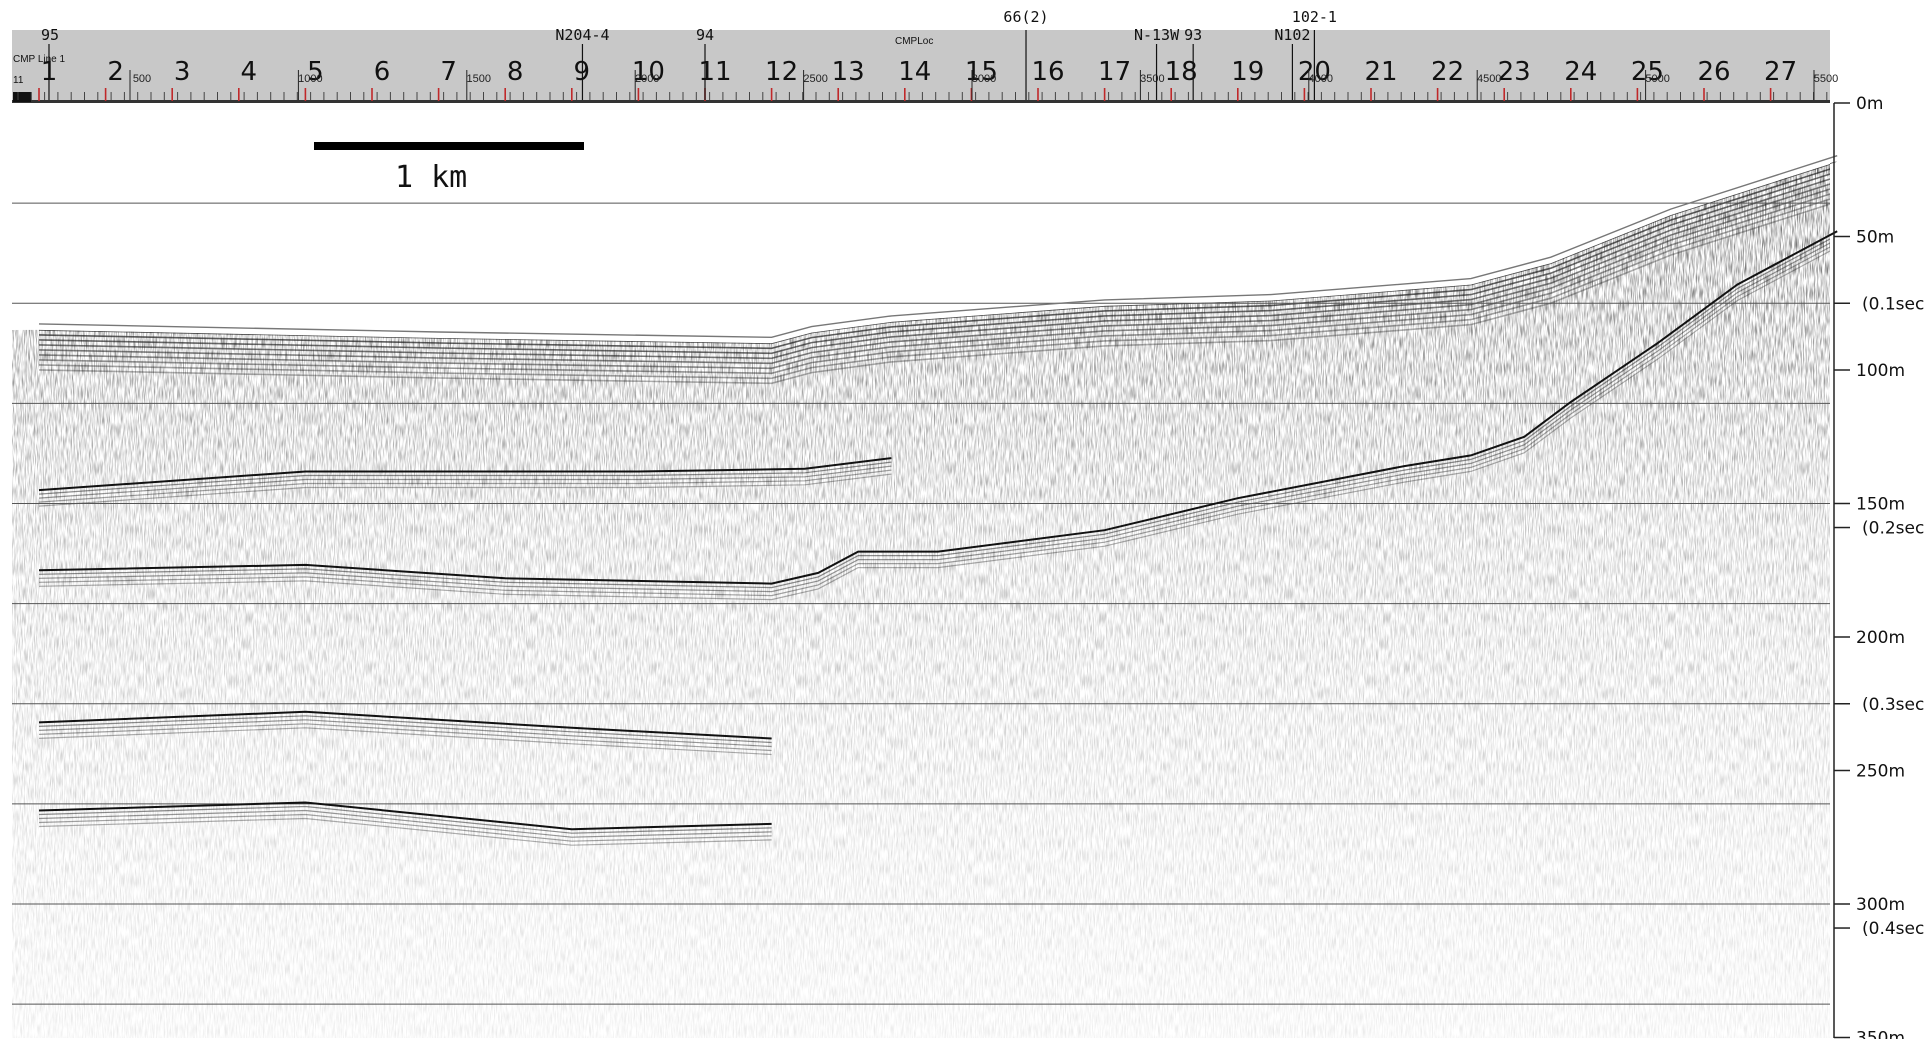 Image resolution: width=1924 pixels, height=1039 pixels. Describe the element at coordinates (1152, 79) in the screenshot. I see `cmp-number-label: 3500` at that location.